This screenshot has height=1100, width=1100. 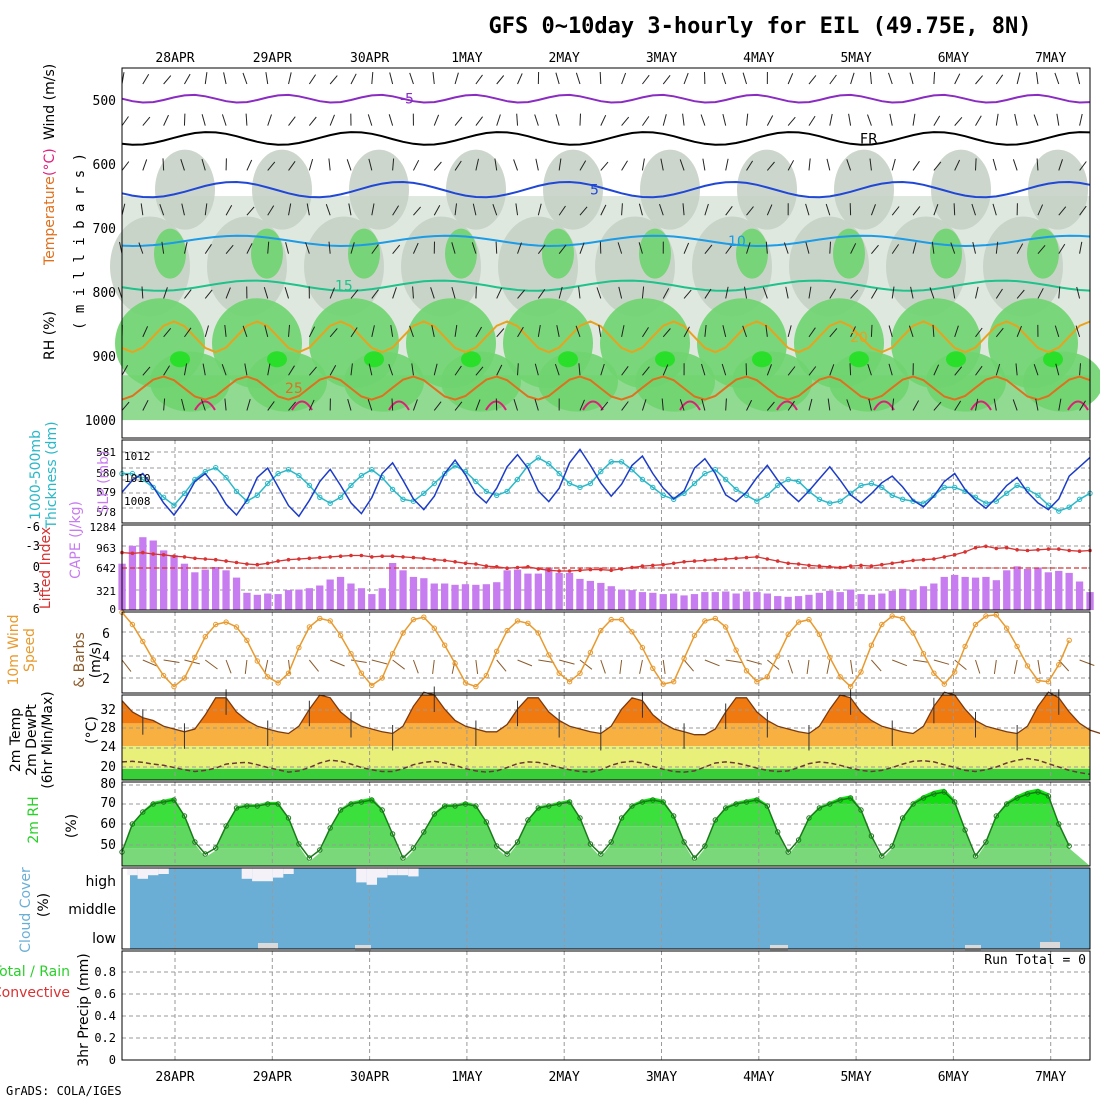 What do you see at coordinates (80, 241) in the screenshot?
I see `ylabel-millibars: ( m i l l i b a r s )` at bounding box center [80, 241].